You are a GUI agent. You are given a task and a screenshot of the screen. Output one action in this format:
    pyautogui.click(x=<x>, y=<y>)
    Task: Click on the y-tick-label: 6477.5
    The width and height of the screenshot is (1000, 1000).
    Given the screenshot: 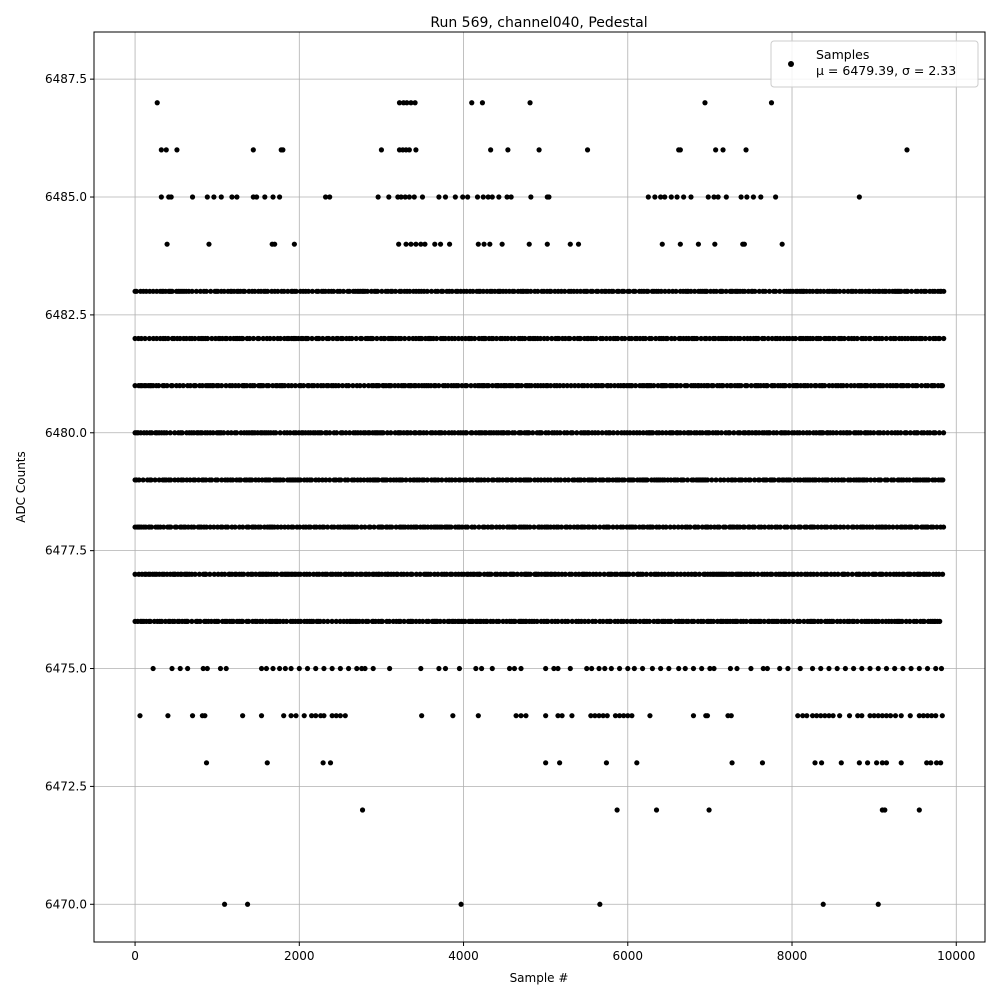 What is the action you would take?
    pyautogui.click(x=66, y=551)
    